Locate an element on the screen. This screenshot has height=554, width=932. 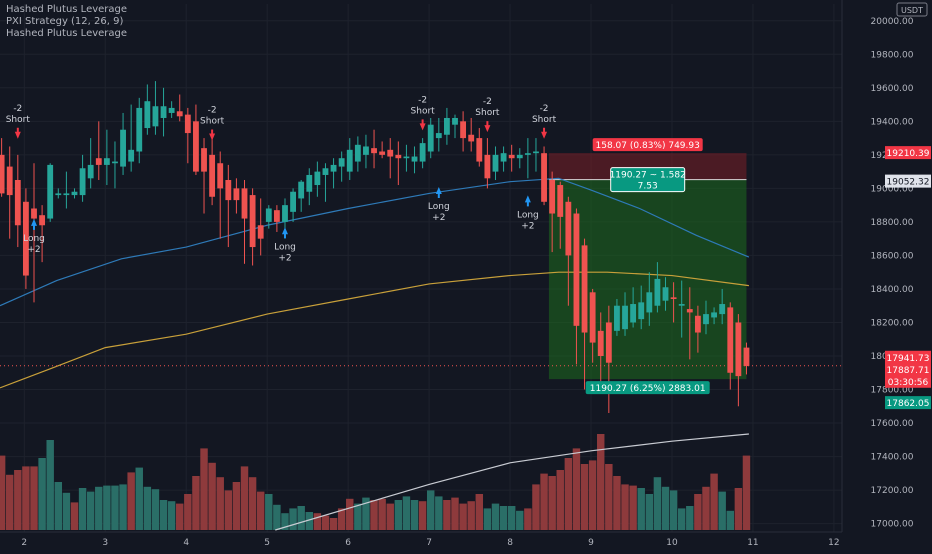
price-tick-label: 18400.00 is located at coordinates (892, 290).